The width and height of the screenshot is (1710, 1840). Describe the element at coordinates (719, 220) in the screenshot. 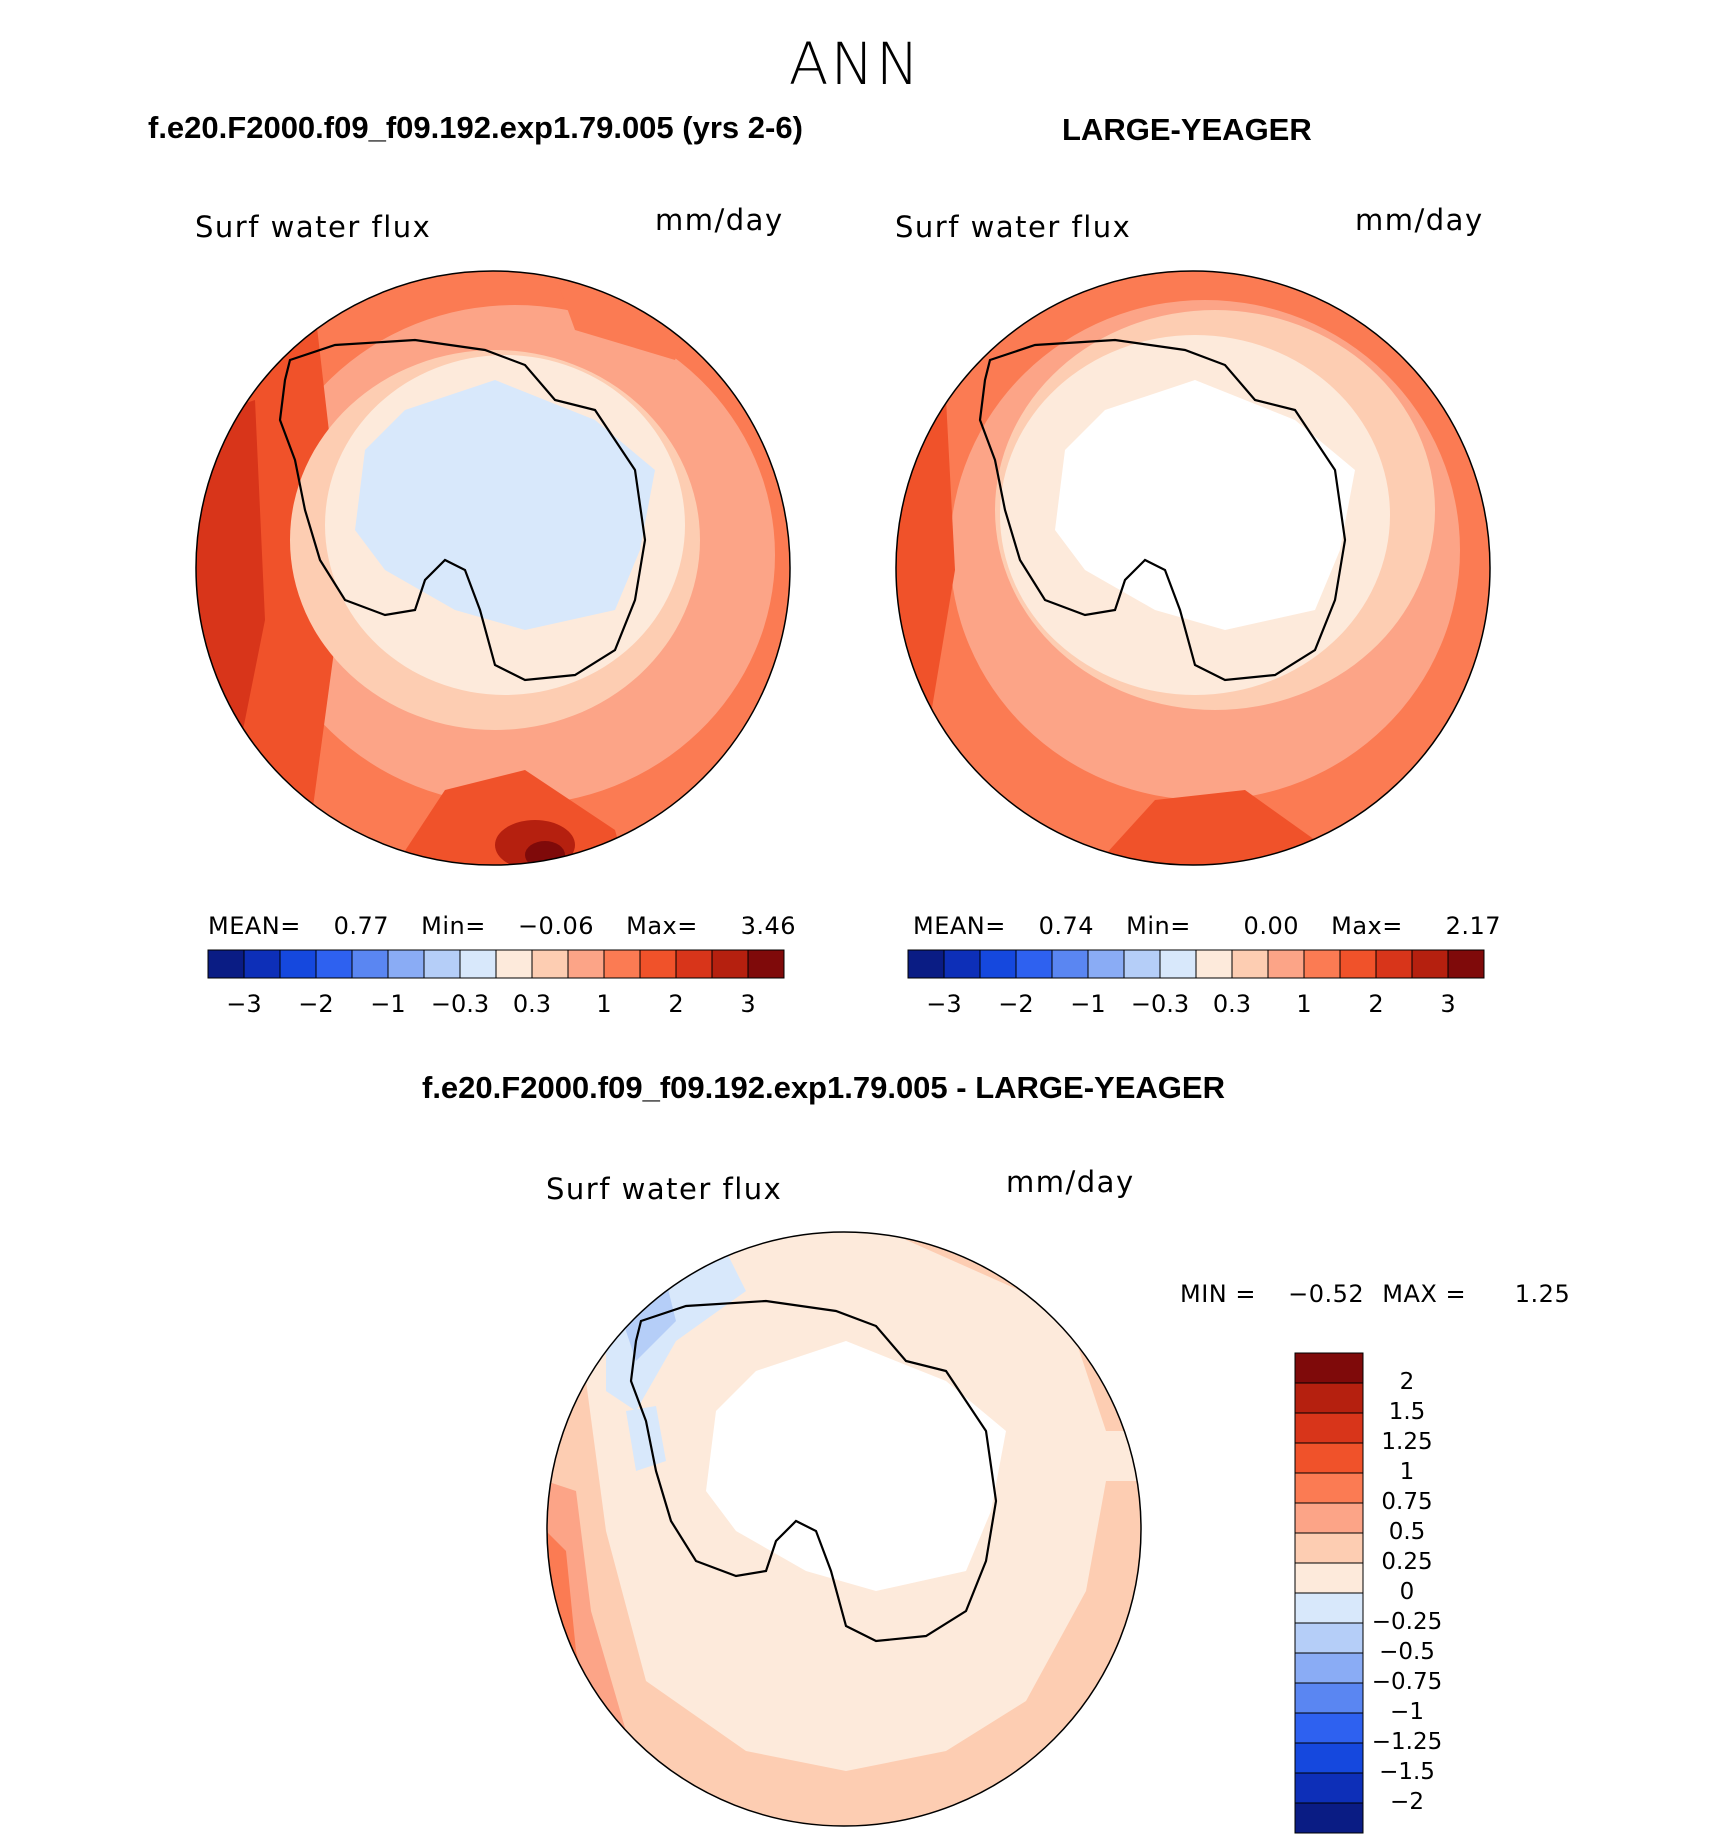

I see `panel1-units-label: mm/day` at that location.